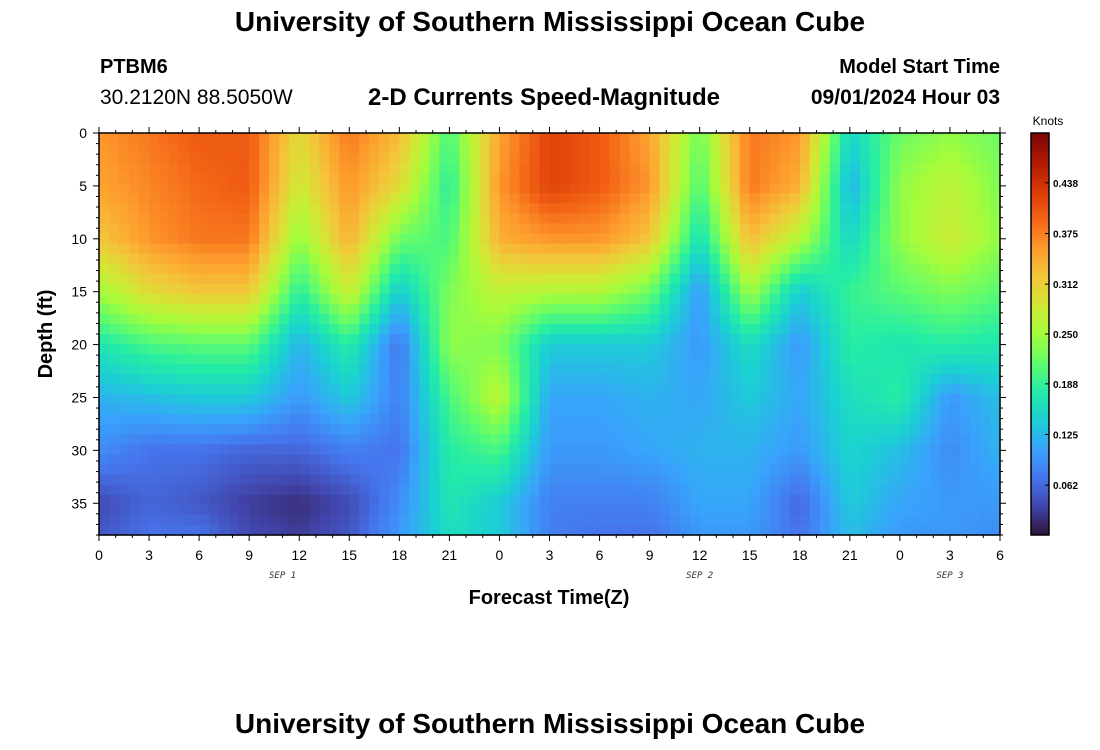  Describe the element at coordinates (134, 67) in the screenshot. I see `station-id: PTBM6` at that location.